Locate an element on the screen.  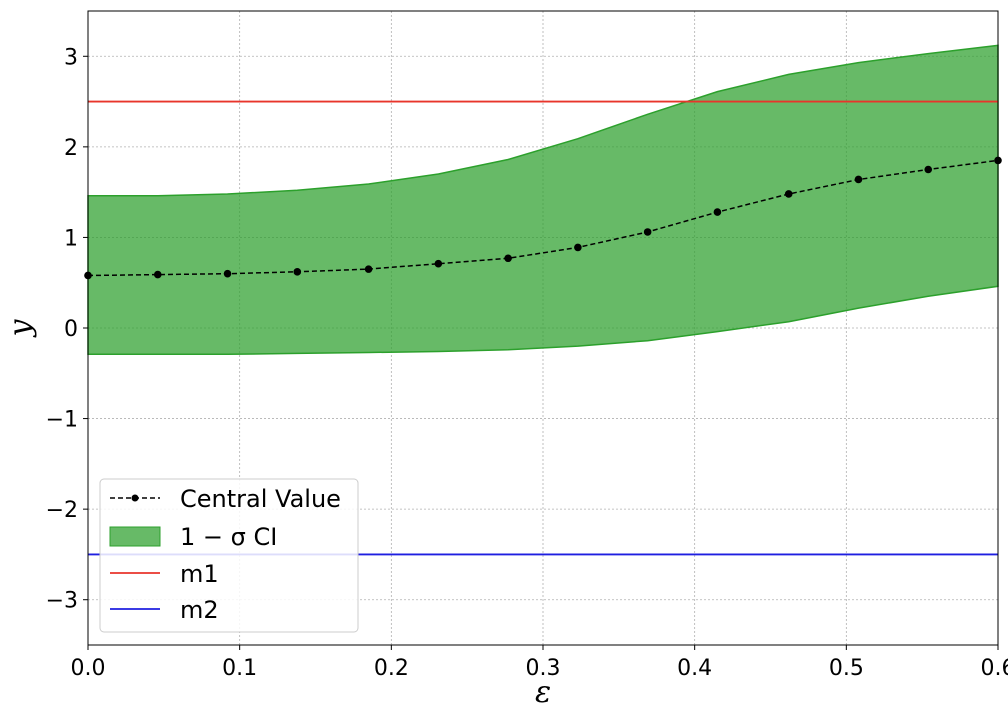
y-tick-label: −3 is located at coordinates (62, 601).